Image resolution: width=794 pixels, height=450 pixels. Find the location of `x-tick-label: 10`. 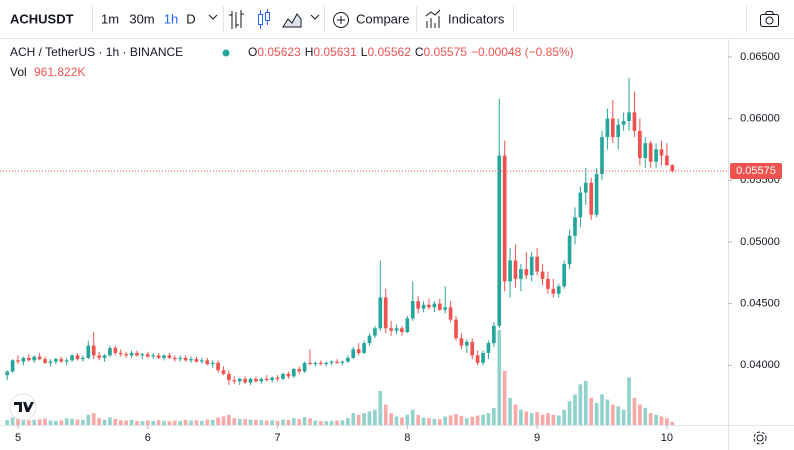

x-tick-label: 10 is located at coordinates (667, 438).